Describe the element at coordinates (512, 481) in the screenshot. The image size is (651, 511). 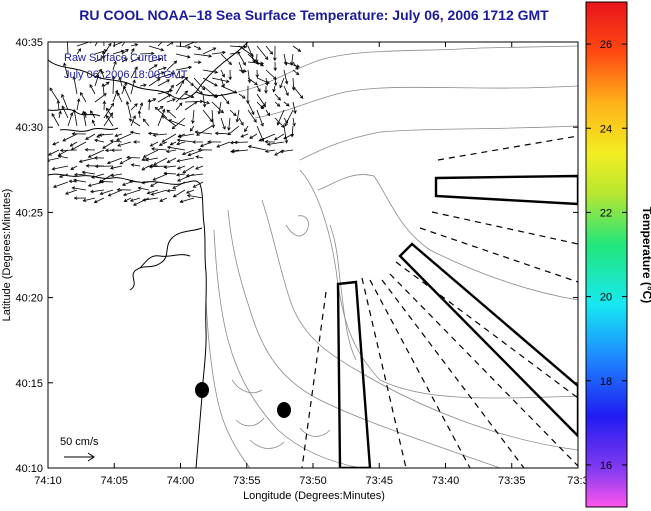
I see `x-tick-label: 73:35` at that location.